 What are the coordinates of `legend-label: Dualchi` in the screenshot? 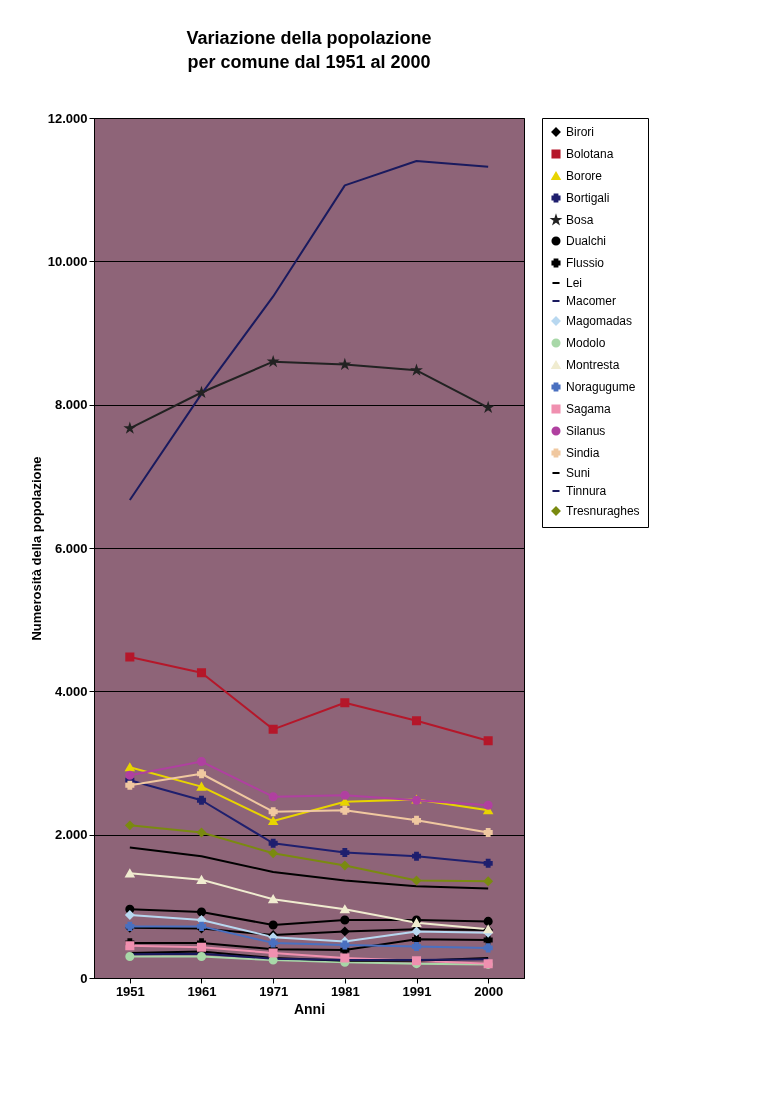 It's located at (586, 241).